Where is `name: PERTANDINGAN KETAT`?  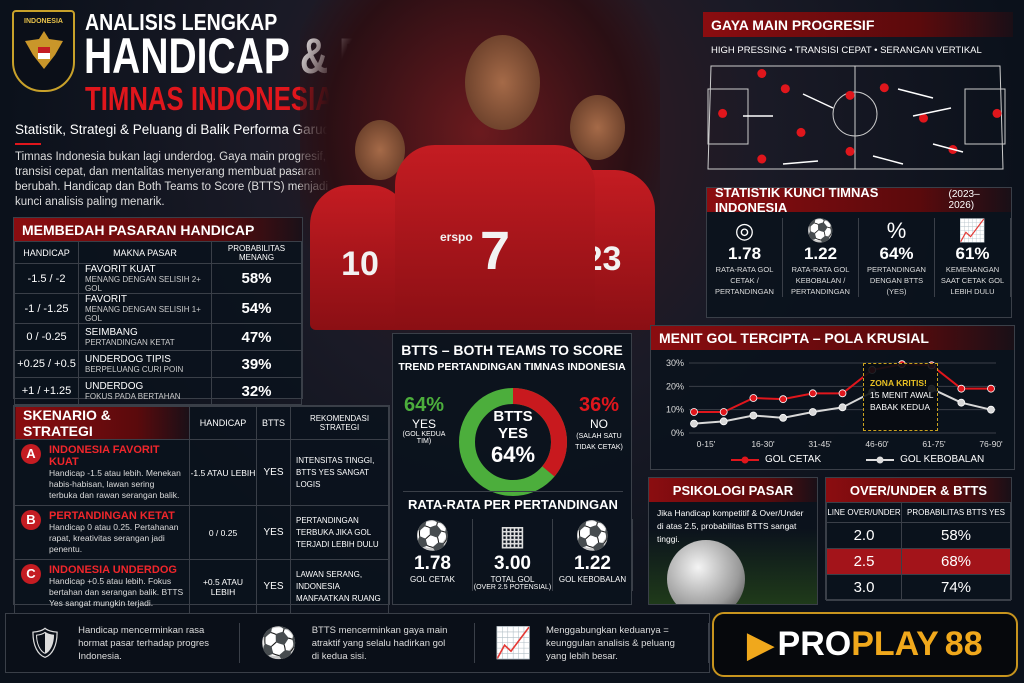
name: PERTANDINGAN KETAT is located at coordinates (112, 516).